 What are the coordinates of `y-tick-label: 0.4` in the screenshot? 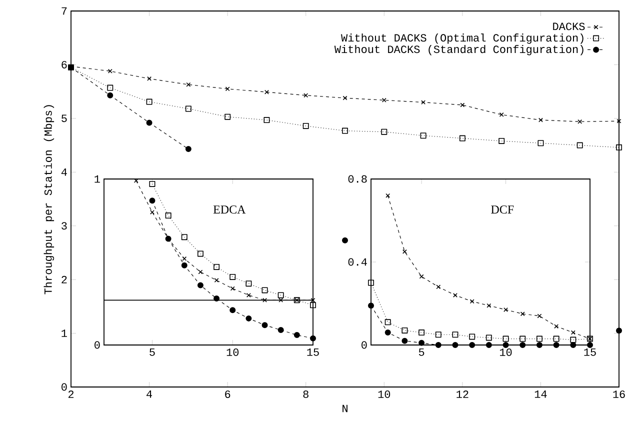 It's located at (357, 262).